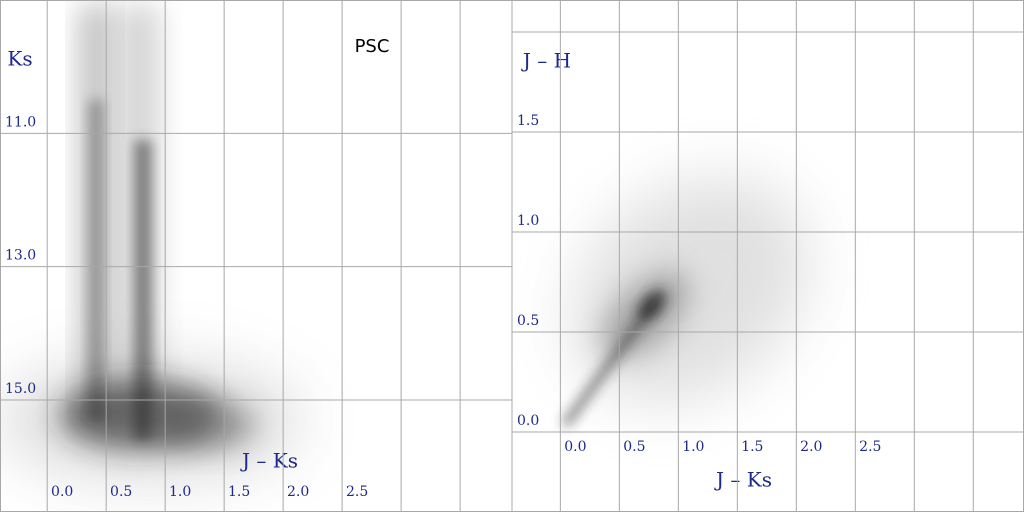  Describe the element at coordinates (528, 121) in the screenshot. I see `y-tick-label: 1.5` at that location.